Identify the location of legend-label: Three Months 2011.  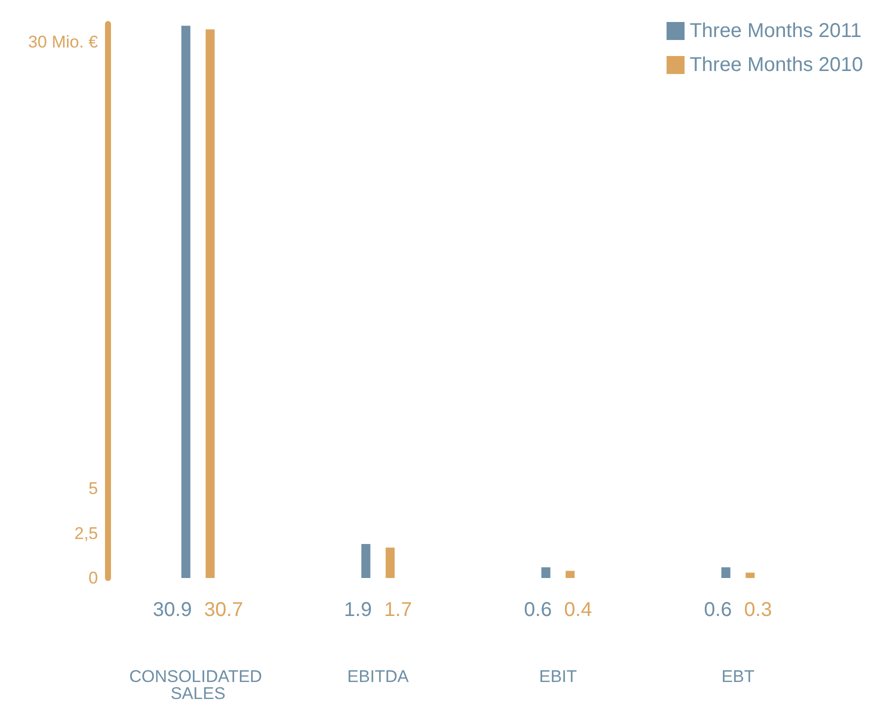
(776, 31).